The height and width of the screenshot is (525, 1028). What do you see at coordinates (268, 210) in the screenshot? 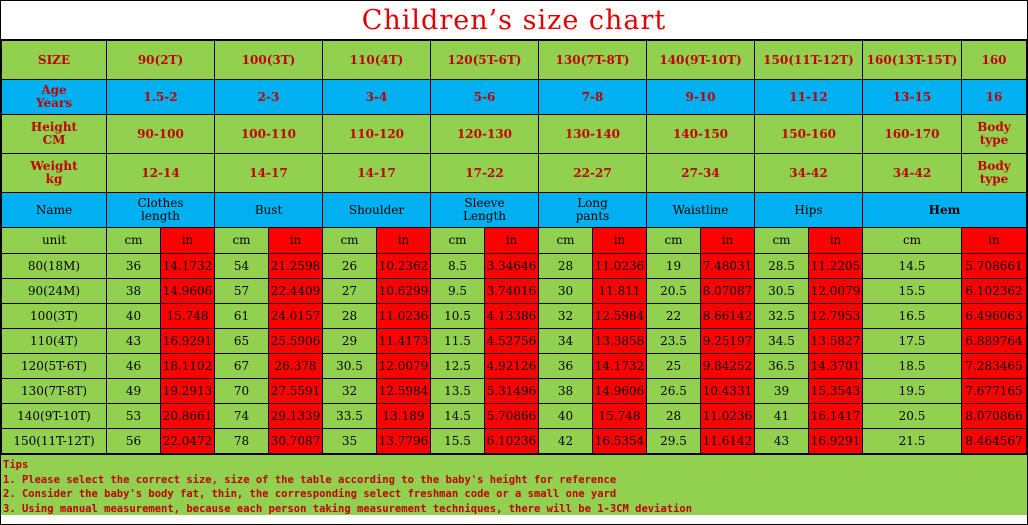
I see `measure-header-cell: Bust` at bounding box center [268, 210].